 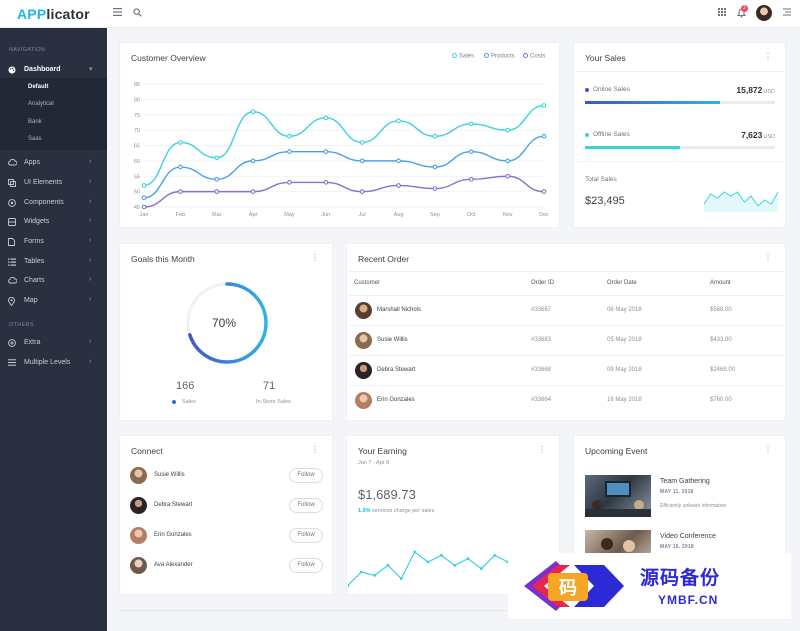 I want to click on sidebar-item-forms: Forms ›, so click(x=53, y=242).